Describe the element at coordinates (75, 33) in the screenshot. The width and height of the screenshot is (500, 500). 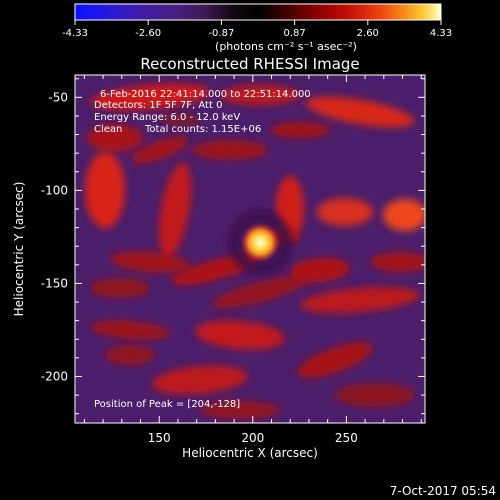
I see `colorbar-tick-label: -4.33` at that location.